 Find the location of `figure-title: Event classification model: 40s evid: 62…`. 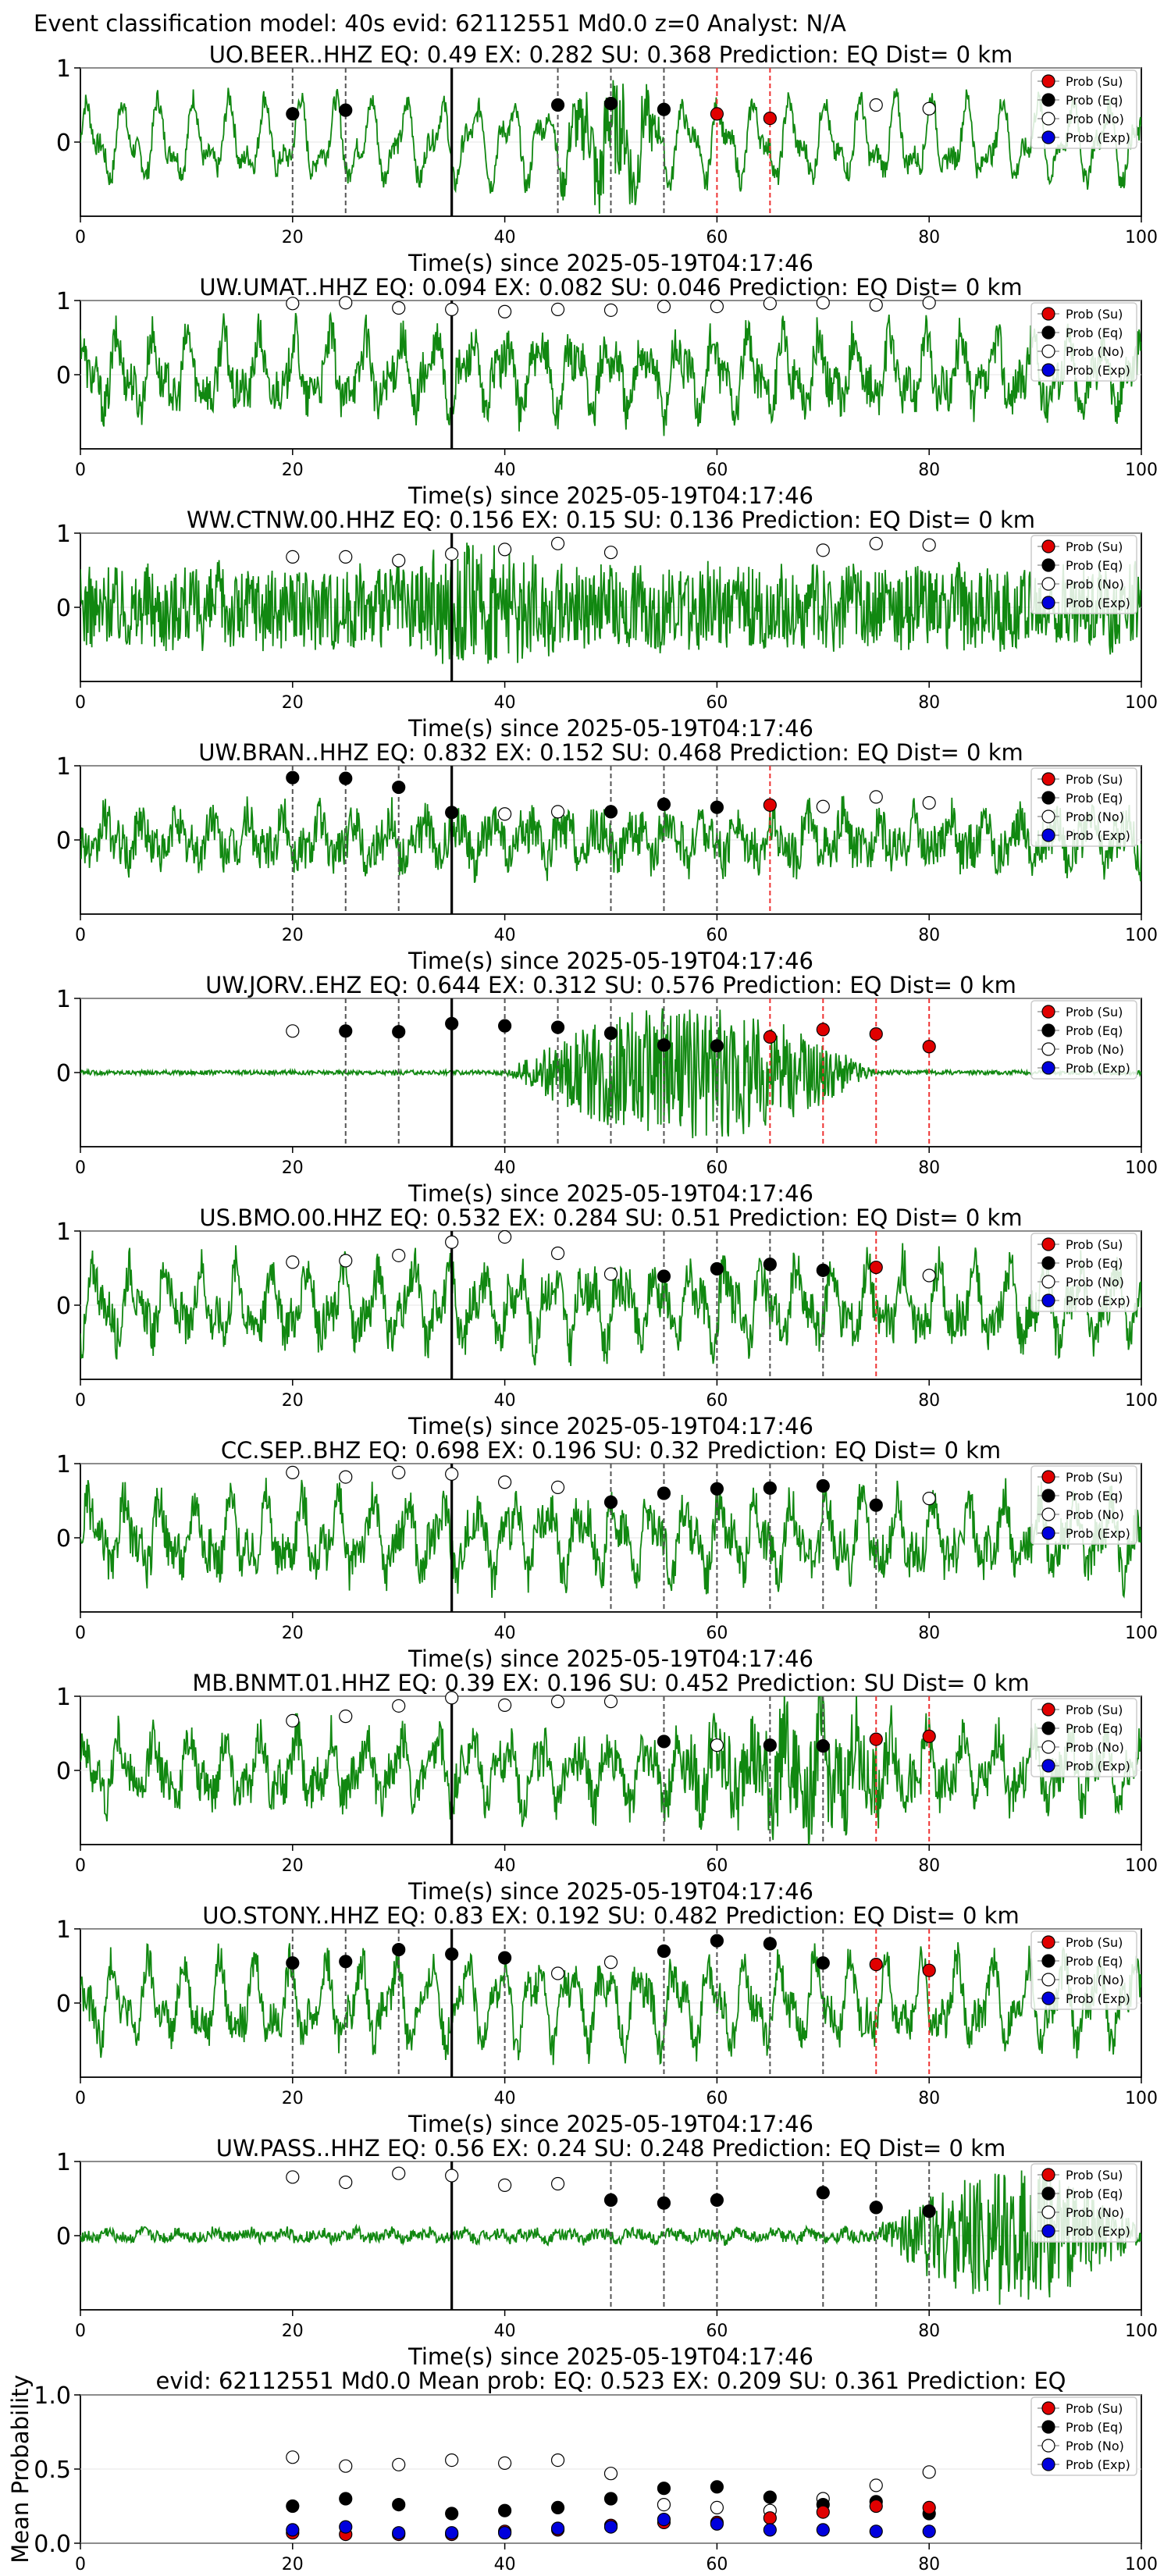

figure-title: Event classification model: 40s evid: 62… is located at coordinates (440, 23).